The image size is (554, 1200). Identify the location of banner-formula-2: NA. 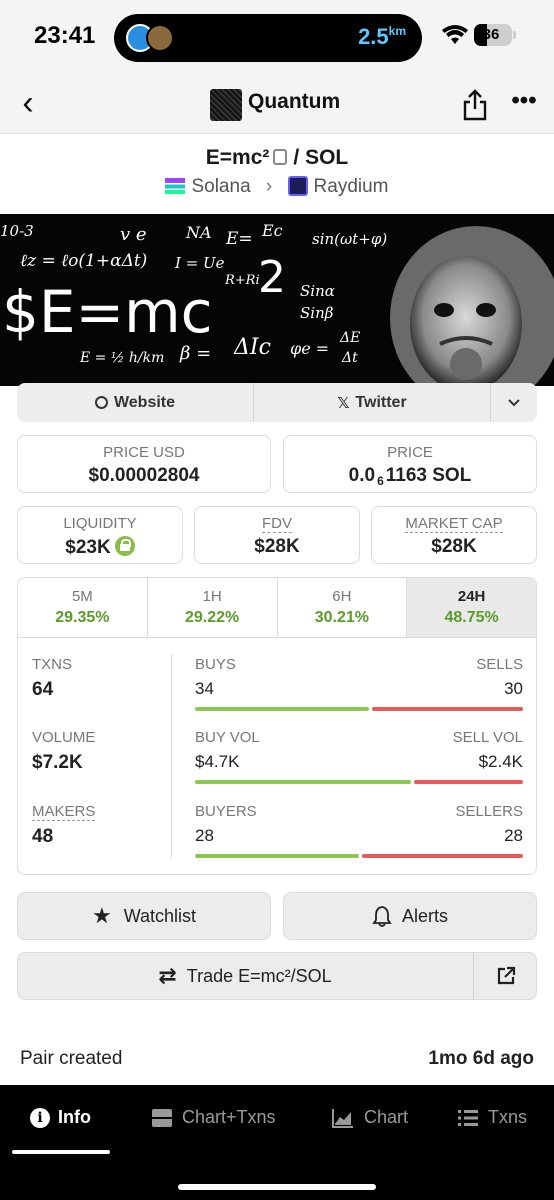
(198, 232).